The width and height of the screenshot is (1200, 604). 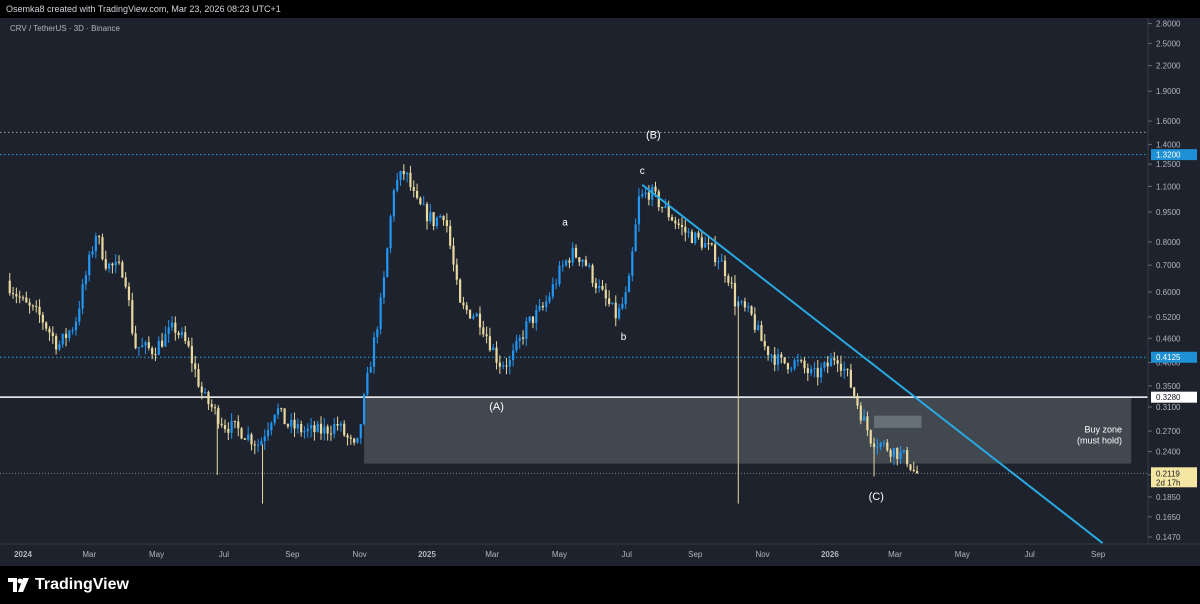 I want to click on y-tick-label: 0.7000, so click(x=1168, y=265).